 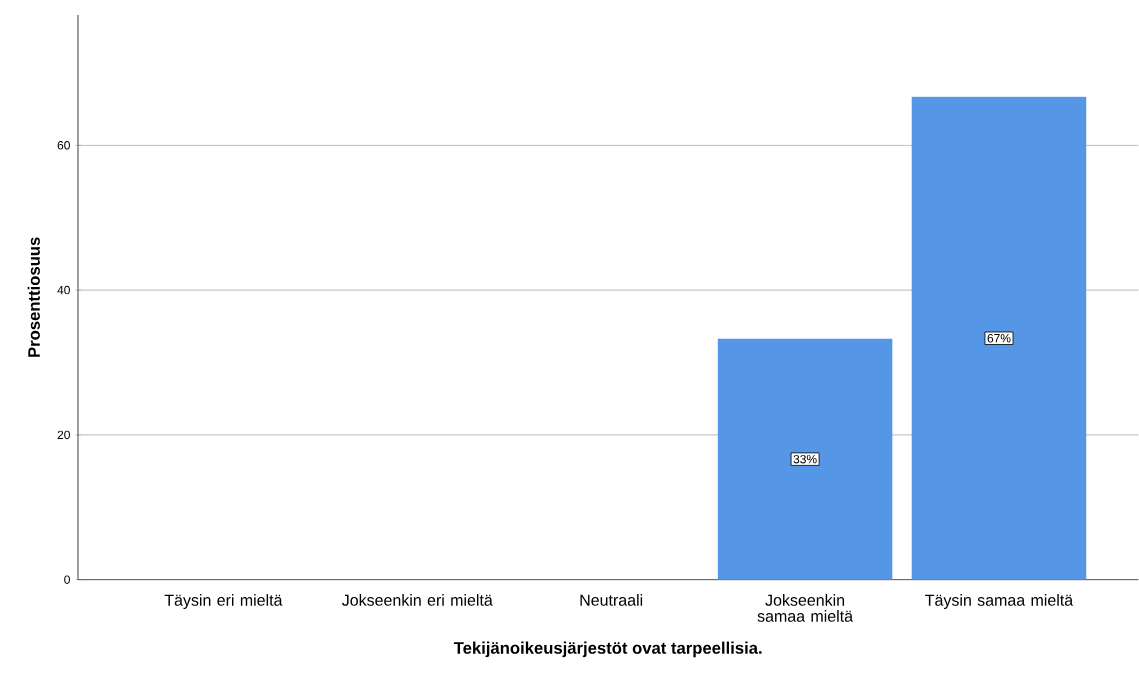 What do you see at coordinates (63, 290) in the screenshot?
I see `y-tick-label: 40` at bounding box center [63, 290].